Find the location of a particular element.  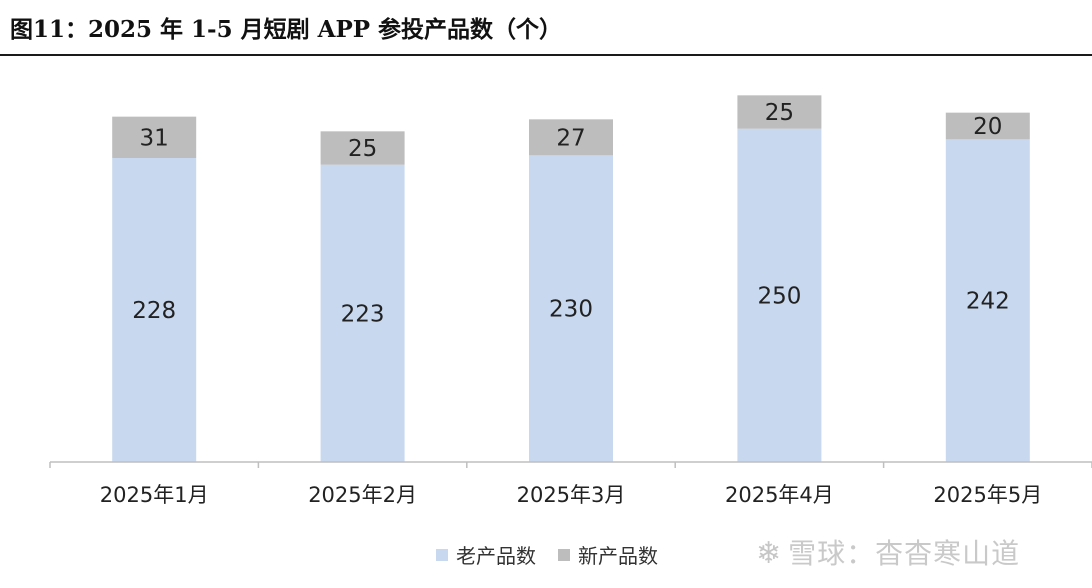

data-label: 27 is located at coordinates (570, 138).